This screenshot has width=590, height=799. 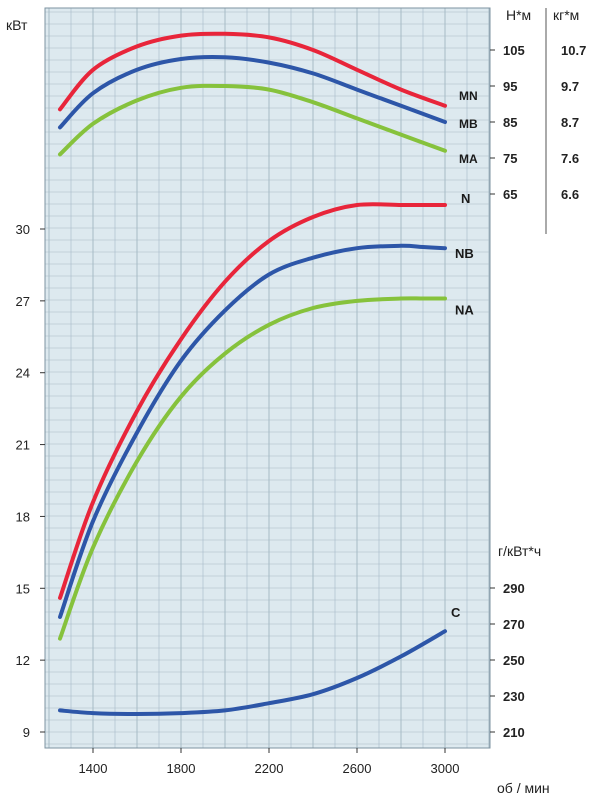 What do you see at coordinates (23, 301) in the screenshot?
I see `power-tick-label: 27` at bounding box center [23, 301].